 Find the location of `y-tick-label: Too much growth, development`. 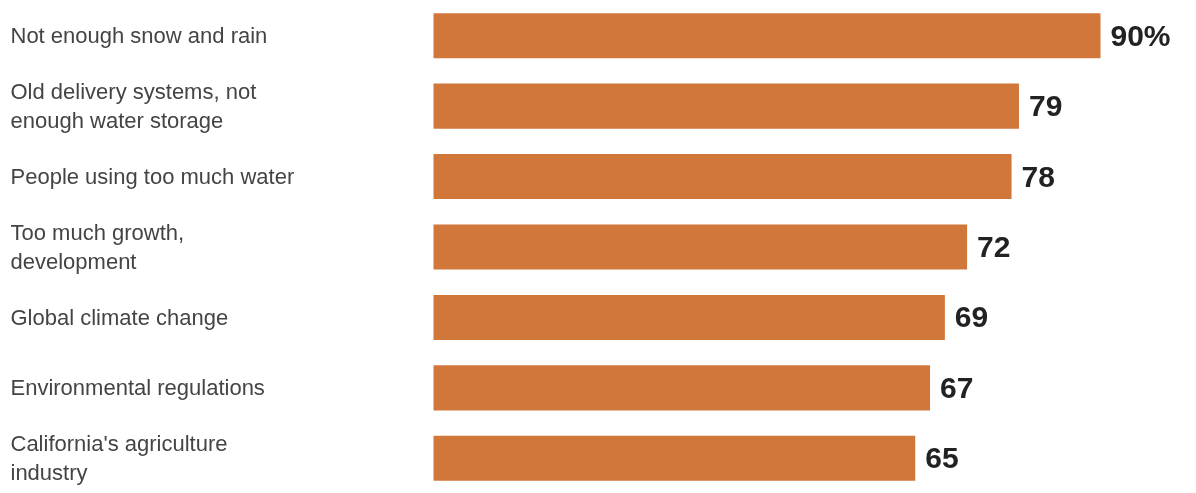

y-tick-label: Too much growth, development is located at coordinates (97, 247).